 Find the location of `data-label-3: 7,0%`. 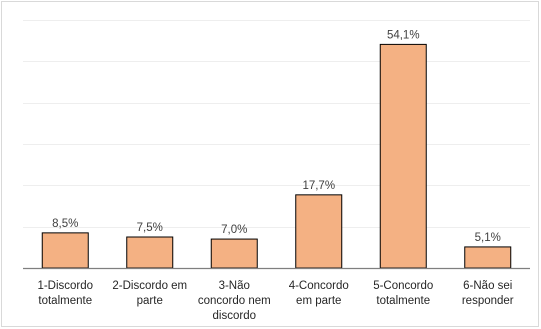

data-label-3: 7,0% is located at coordinates (234, 230).